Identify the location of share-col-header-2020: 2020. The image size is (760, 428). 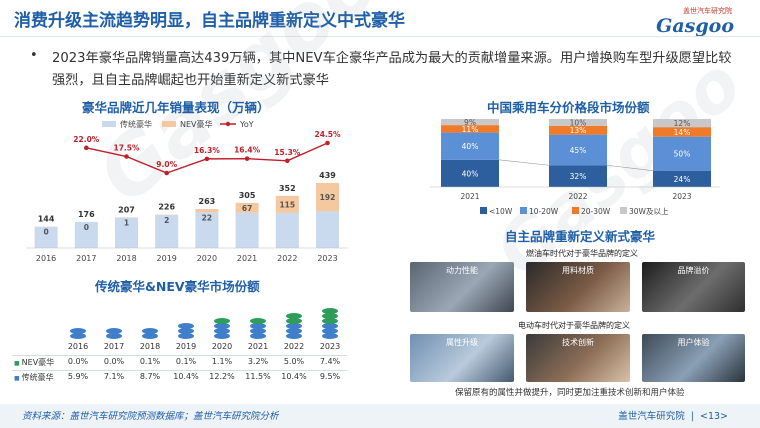
(222, 346).